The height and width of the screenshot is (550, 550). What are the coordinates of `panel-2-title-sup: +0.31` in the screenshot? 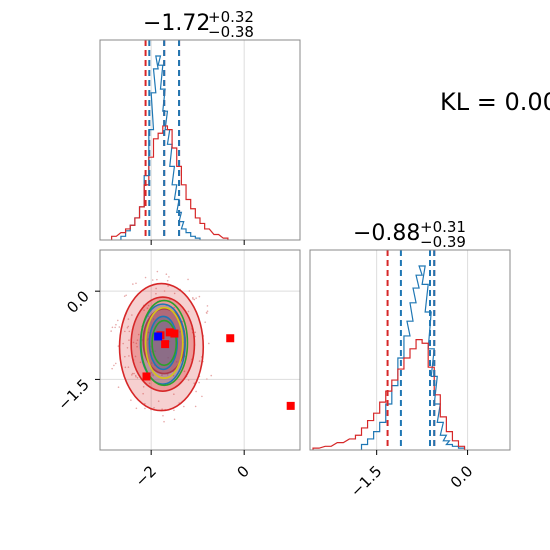 It's located at (443, 227).